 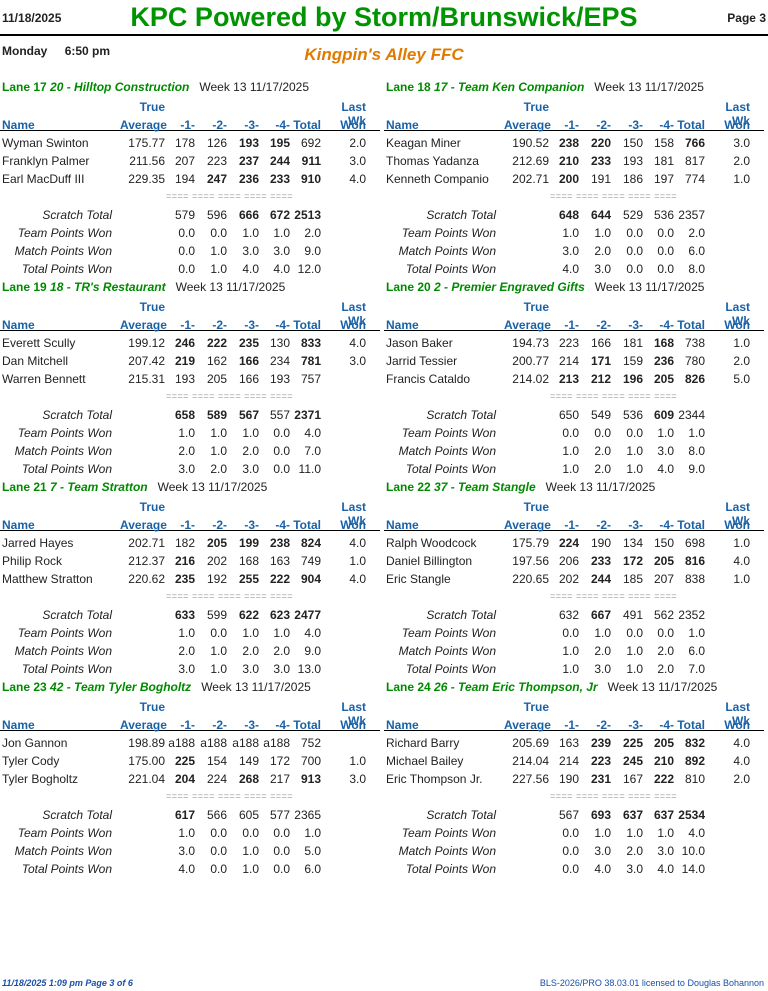 What do you see at coordinates (600, 615) in the screenshot?
I see `summary-value: 667` at bounding box center [600, 615].